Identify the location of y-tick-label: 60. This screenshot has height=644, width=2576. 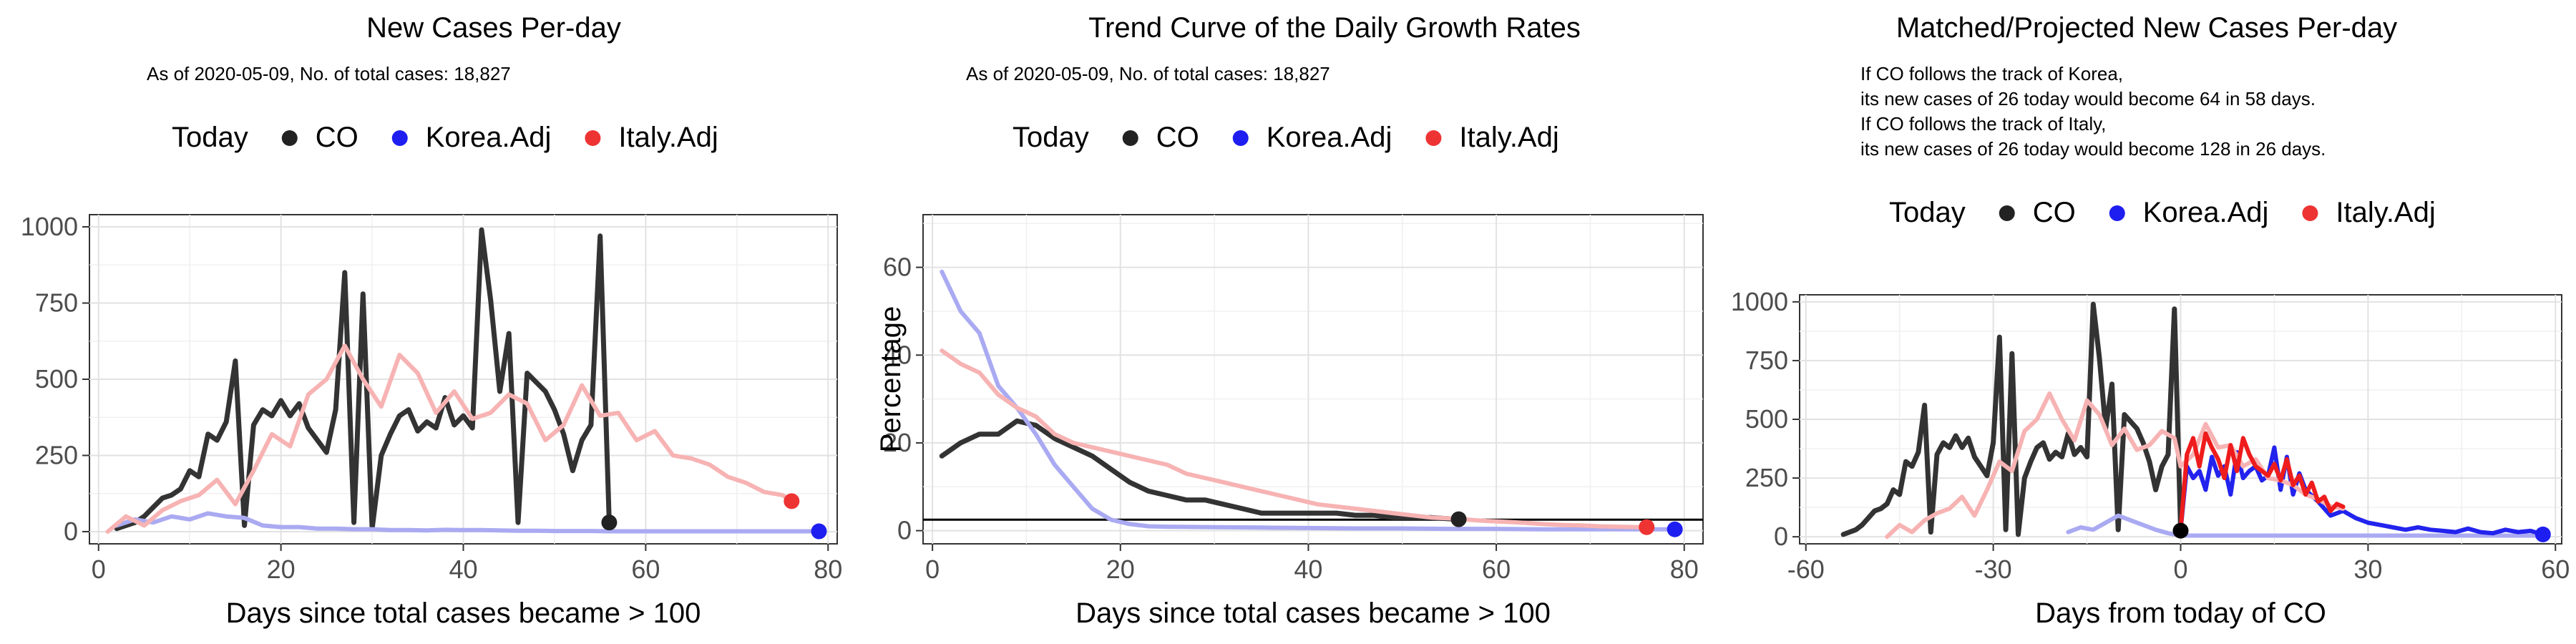
(897, 267).